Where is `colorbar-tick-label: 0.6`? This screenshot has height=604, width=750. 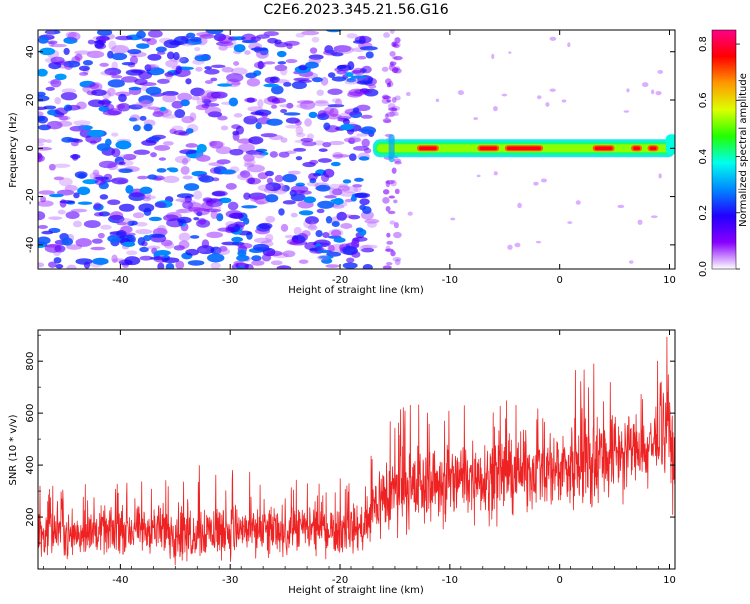
colorbar-tick-label: 0.6 is located at coordinates (703, 100).